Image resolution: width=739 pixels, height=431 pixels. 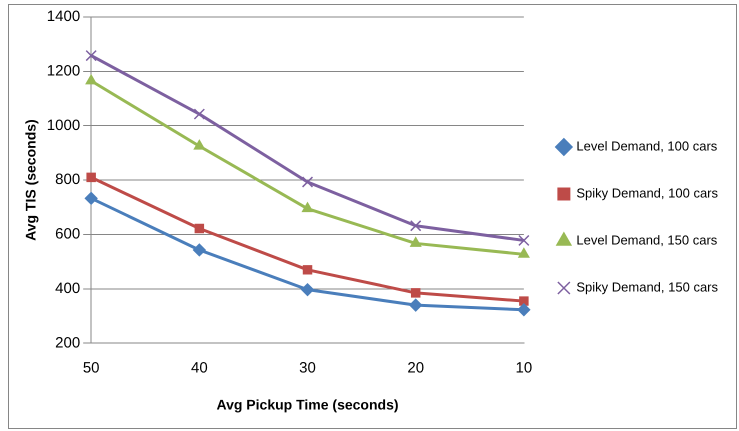 I want to click on legend-label: Spiky Demand, 100 cars, so click(x=647, y=193).